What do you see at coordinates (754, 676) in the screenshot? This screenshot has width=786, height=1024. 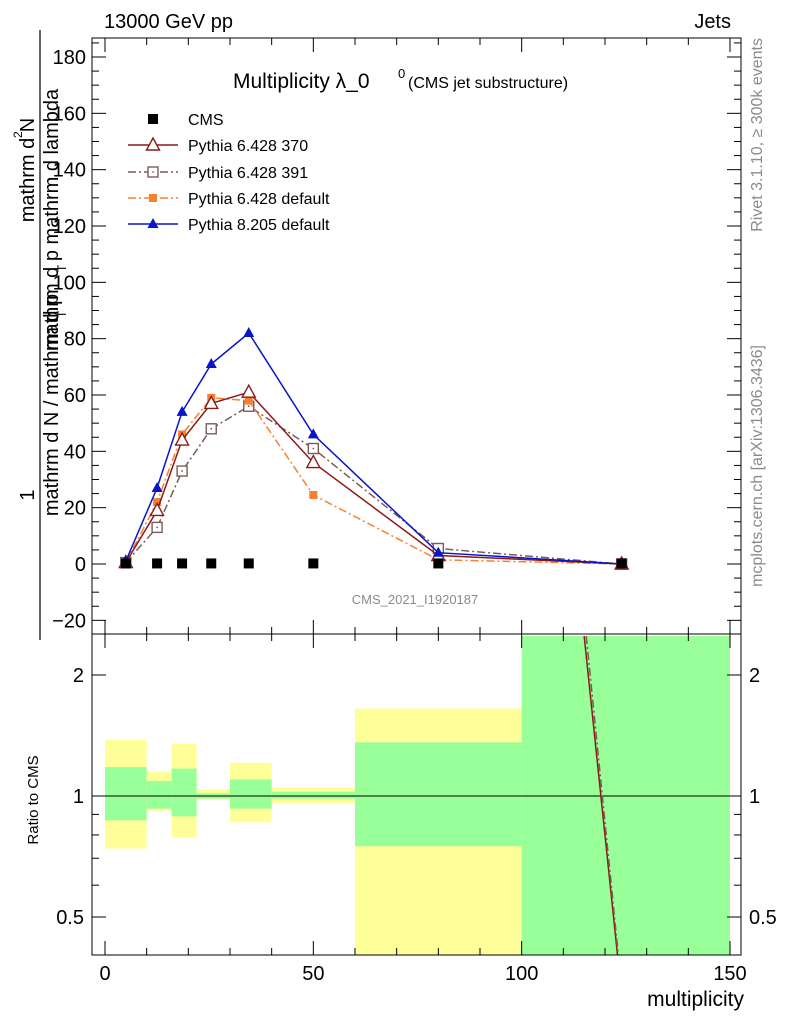 I see `ratio-y-tick-label-right: 2` at bounding box center [754, 676].